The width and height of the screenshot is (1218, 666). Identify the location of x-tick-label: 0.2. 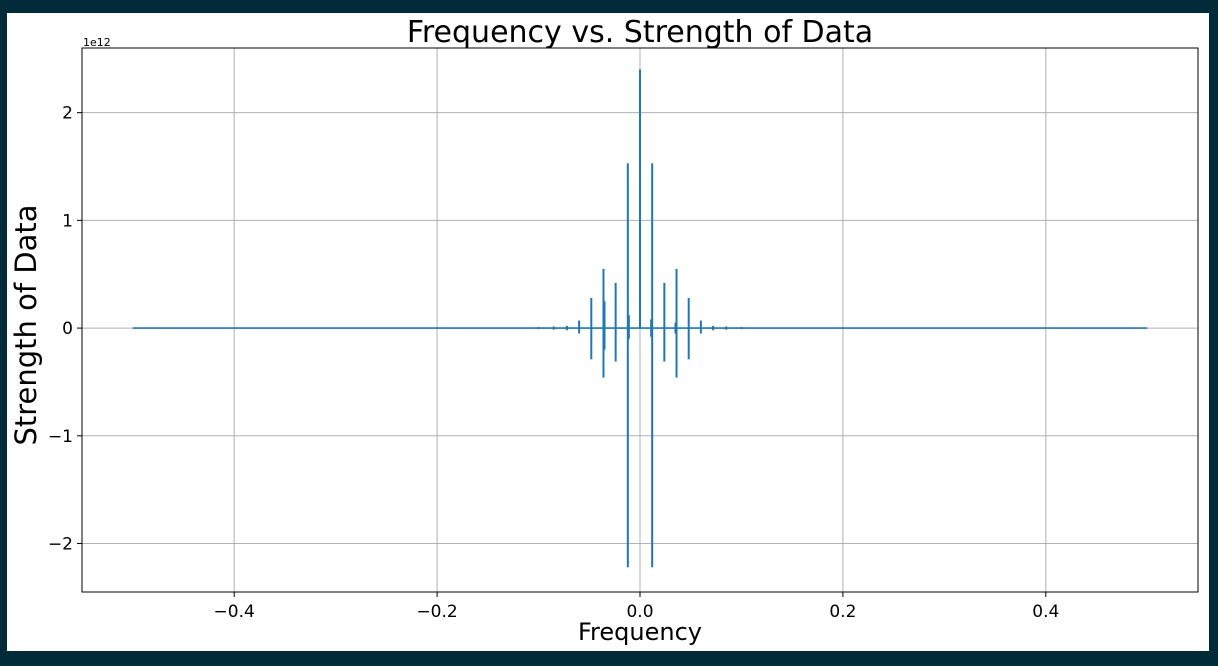
(842, 612).